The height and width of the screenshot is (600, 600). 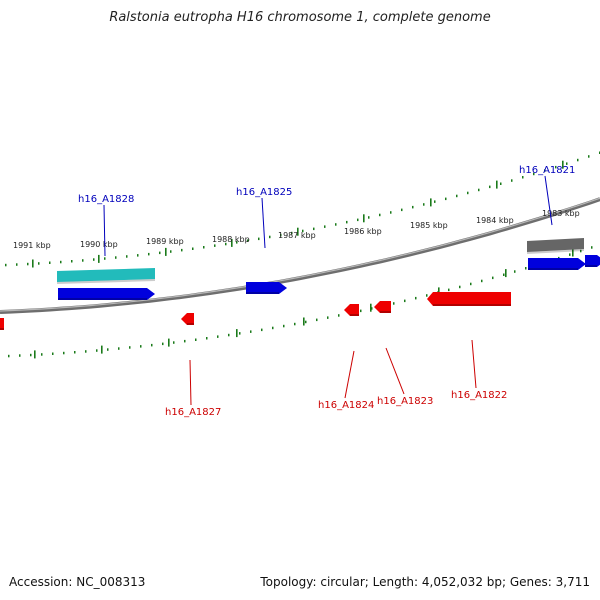 I want to click on reverse-gene-h16-a1827-shade, so click(x=190, y=324).